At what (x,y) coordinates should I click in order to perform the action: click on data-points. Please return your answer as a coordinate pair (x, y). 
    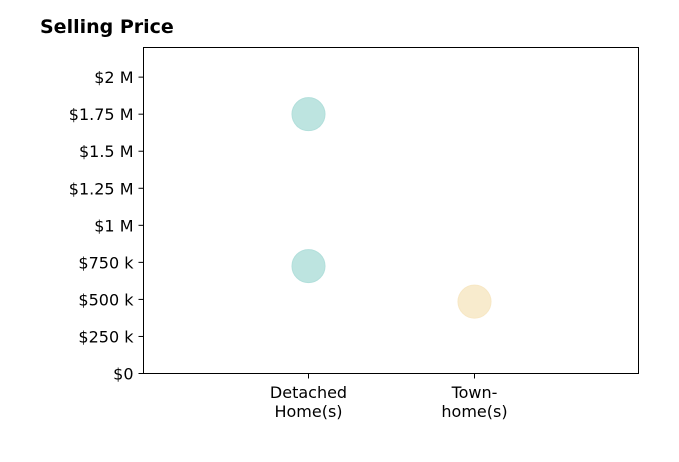
    Looking at the image, I should click on (391, 208).